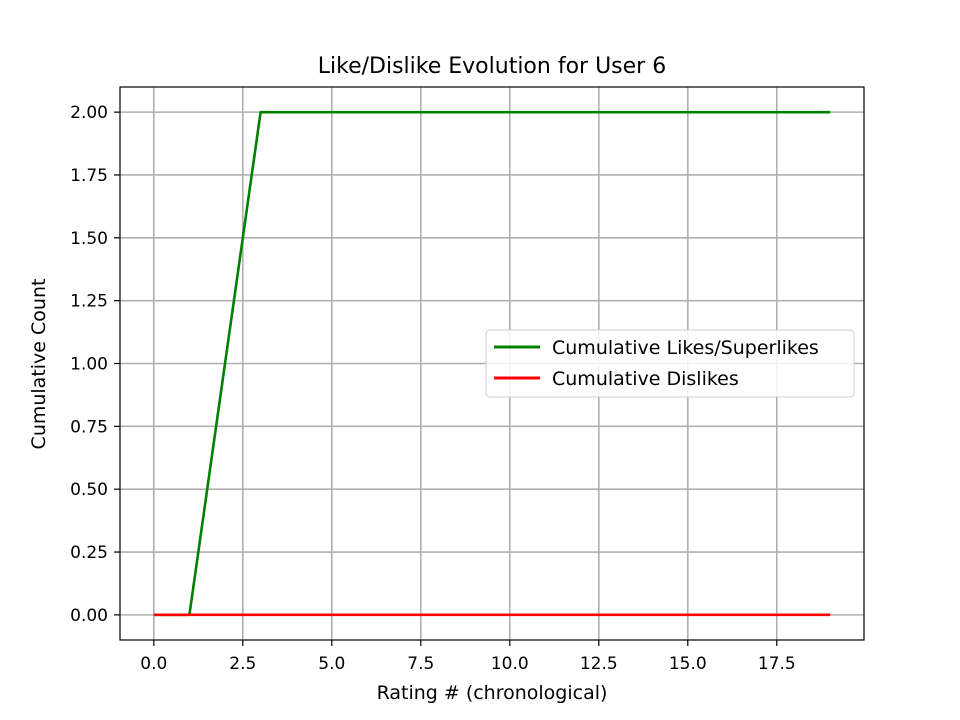 Image resolution: width=960 pixels, height=720 pixels. What do you see at coordinates (645, 379) in the screenshot?
I see `legend-label-dislikes: Cumulative Dislikes` at bounding box center [645, 379].